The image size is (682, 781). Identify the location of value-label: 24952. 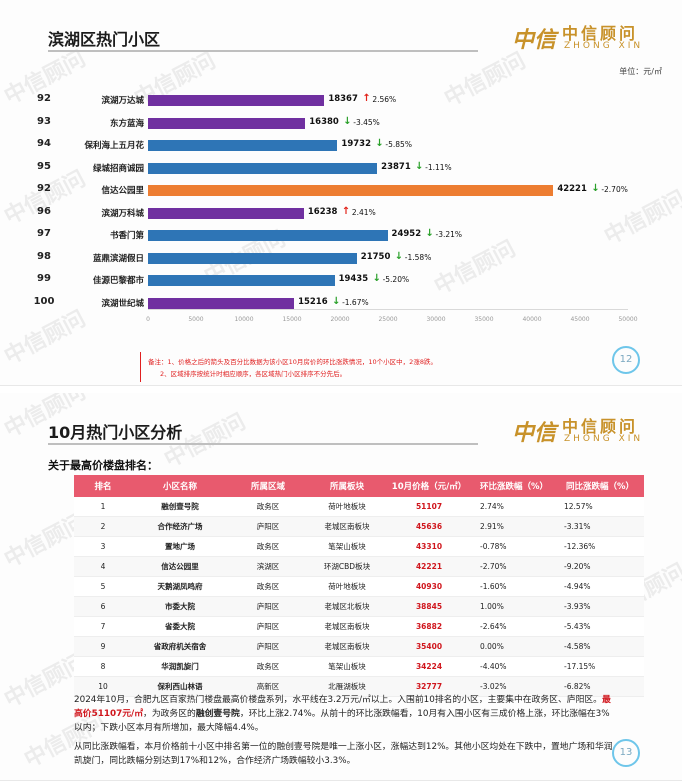
(406, 234).